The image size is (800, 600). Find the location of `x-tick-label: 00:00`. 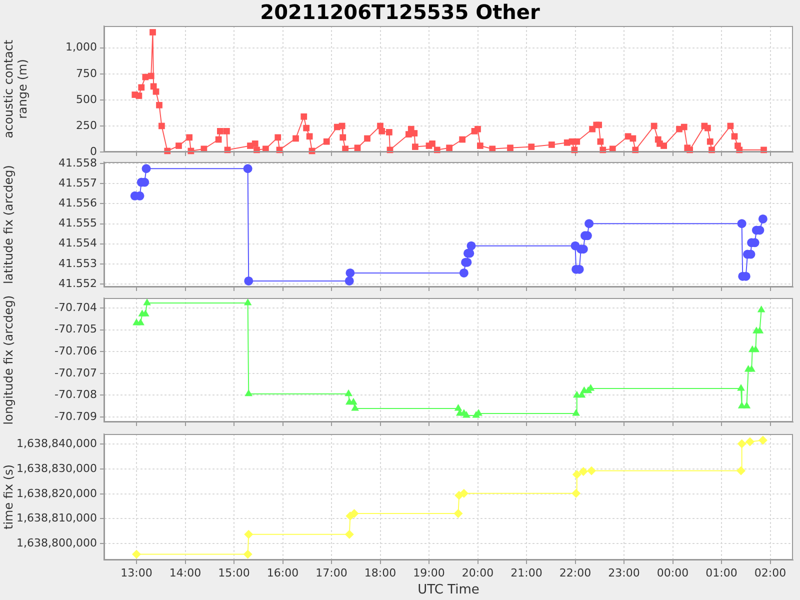

x-tick-label: 00:00 is located at coordinates (672, 573).